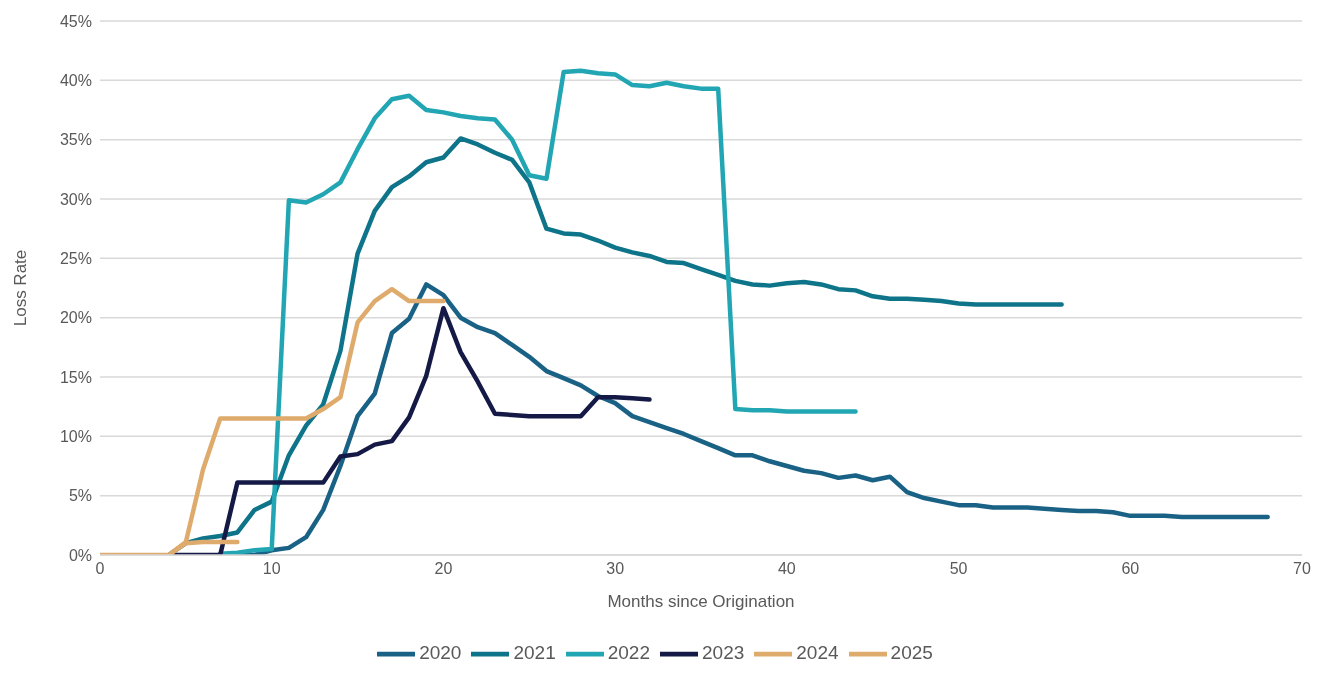  I want to click on legend-label: 2022, so click(628, 653).